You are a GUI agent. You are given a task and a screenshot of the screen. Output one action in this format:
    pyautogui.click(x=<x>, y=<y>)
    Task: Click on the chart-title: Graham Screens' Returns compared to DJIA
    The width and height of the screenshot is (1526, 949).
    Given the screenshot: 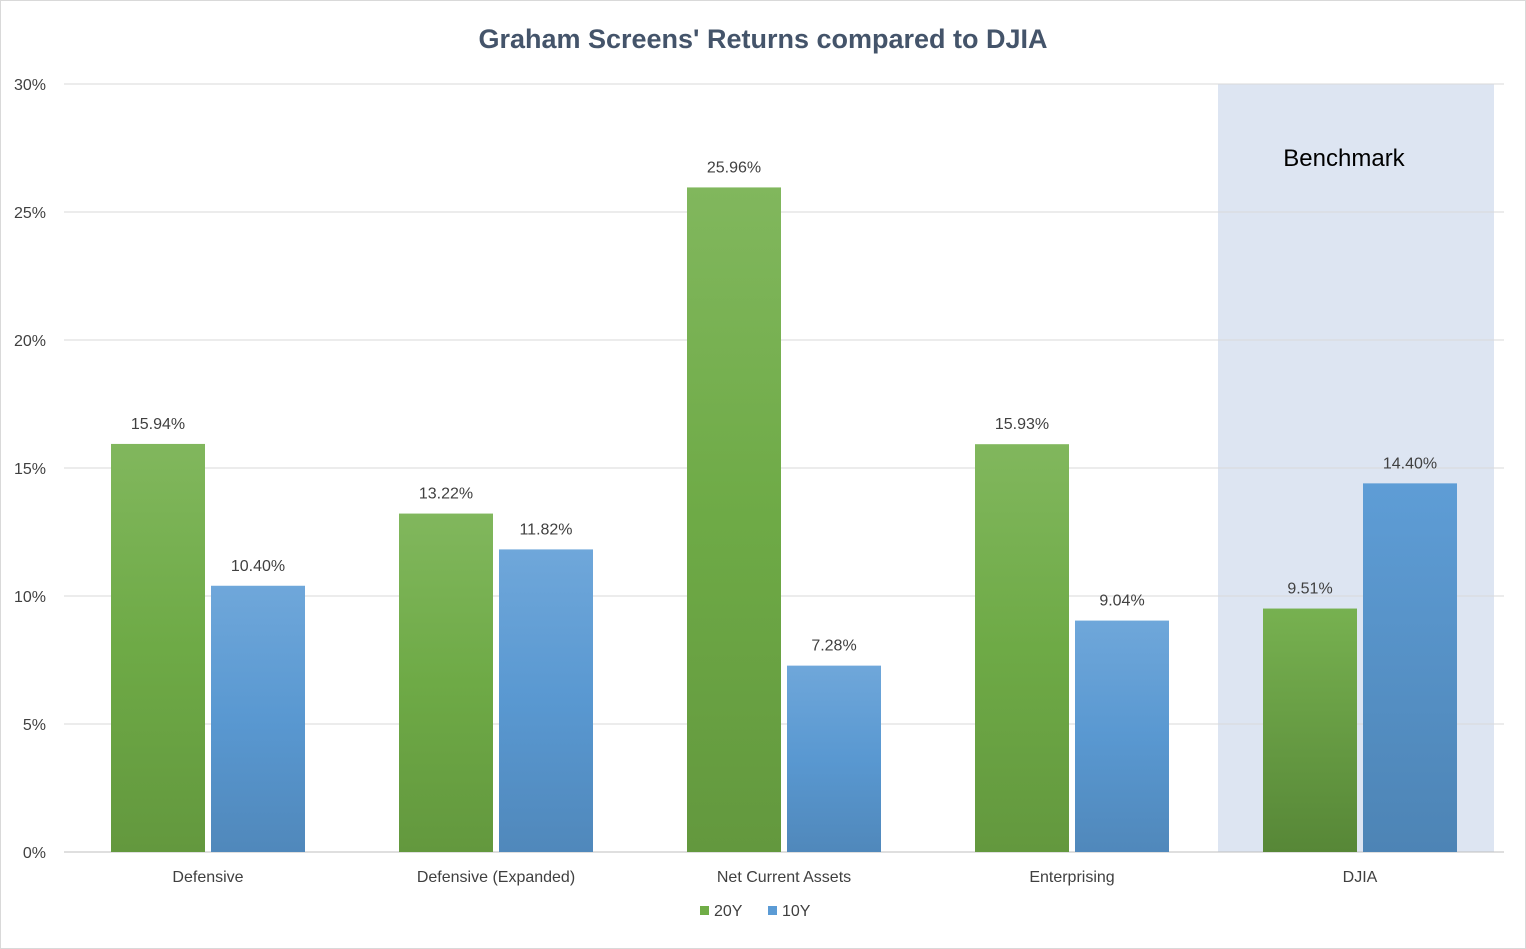 What is the action you would take?
    pyautogui.click(x=762, y=39)
    